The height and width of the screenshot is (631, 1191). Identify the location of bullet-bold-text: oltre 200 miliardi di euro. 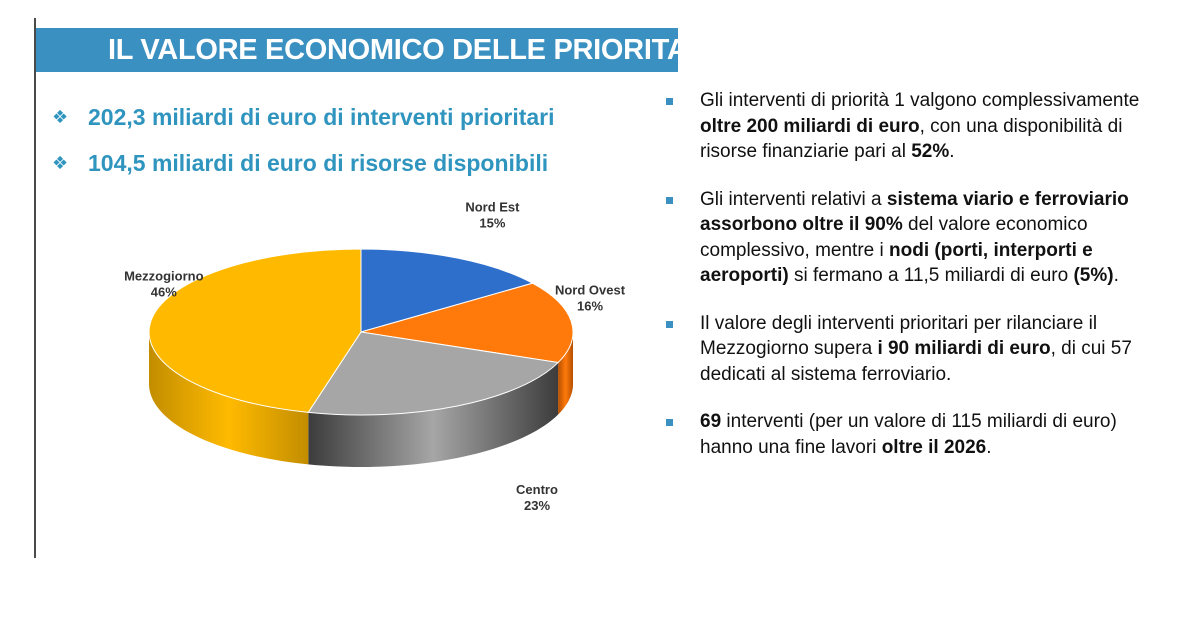
(810, 126).